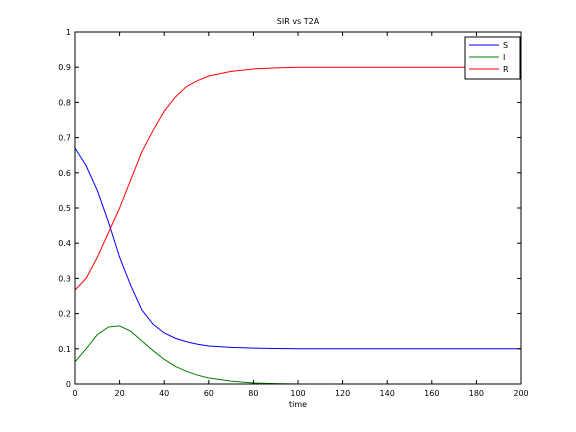 This screenshot has height=432, width=576. What do you see at coordinates (298, 21) in the screenshot?
I see `chart-title: SIR vs T2A` at bounding box center [298, 21].